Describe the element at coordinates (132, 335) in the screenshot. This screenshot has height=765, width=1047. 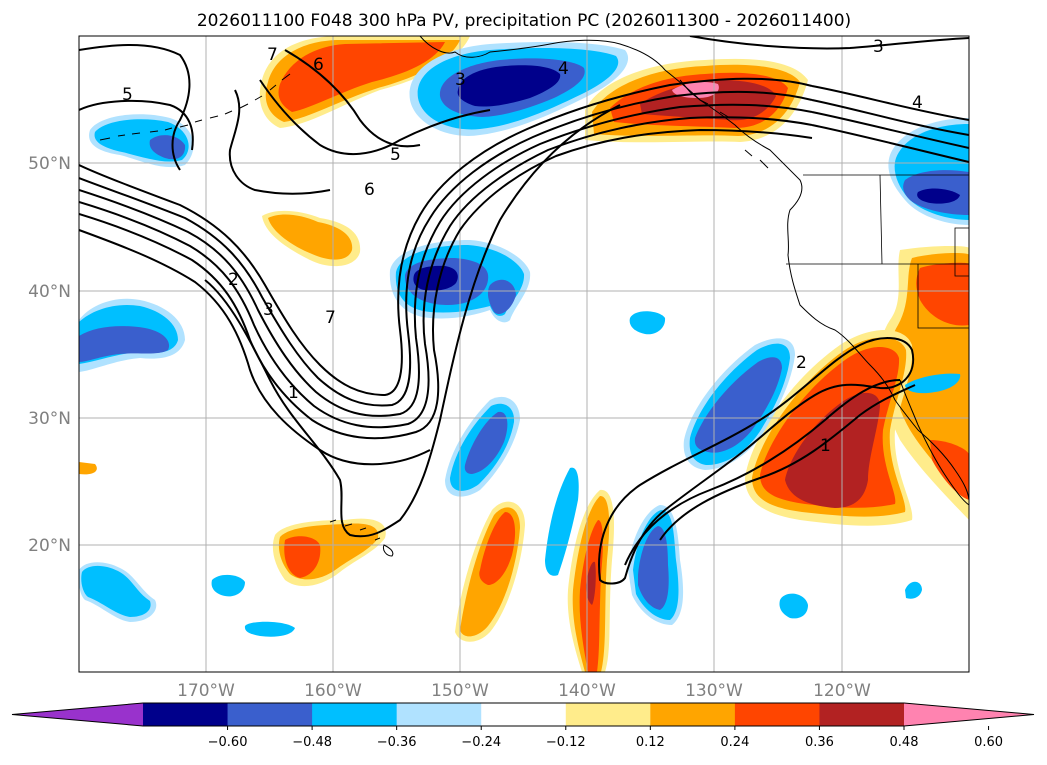
I see `anomaly-west-edge` at that location.